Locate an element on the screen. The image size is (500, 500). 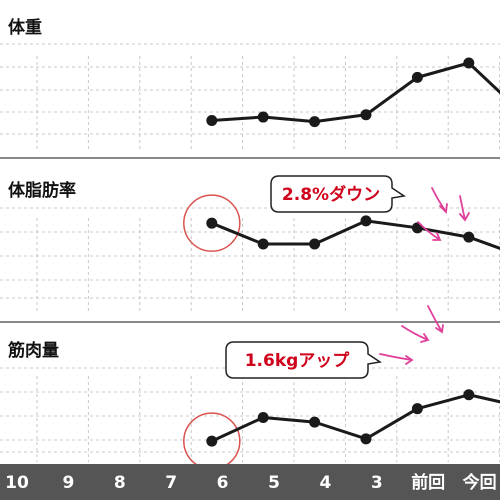
callout-bubble-muscle-mass is located at coordinates (303, 360).